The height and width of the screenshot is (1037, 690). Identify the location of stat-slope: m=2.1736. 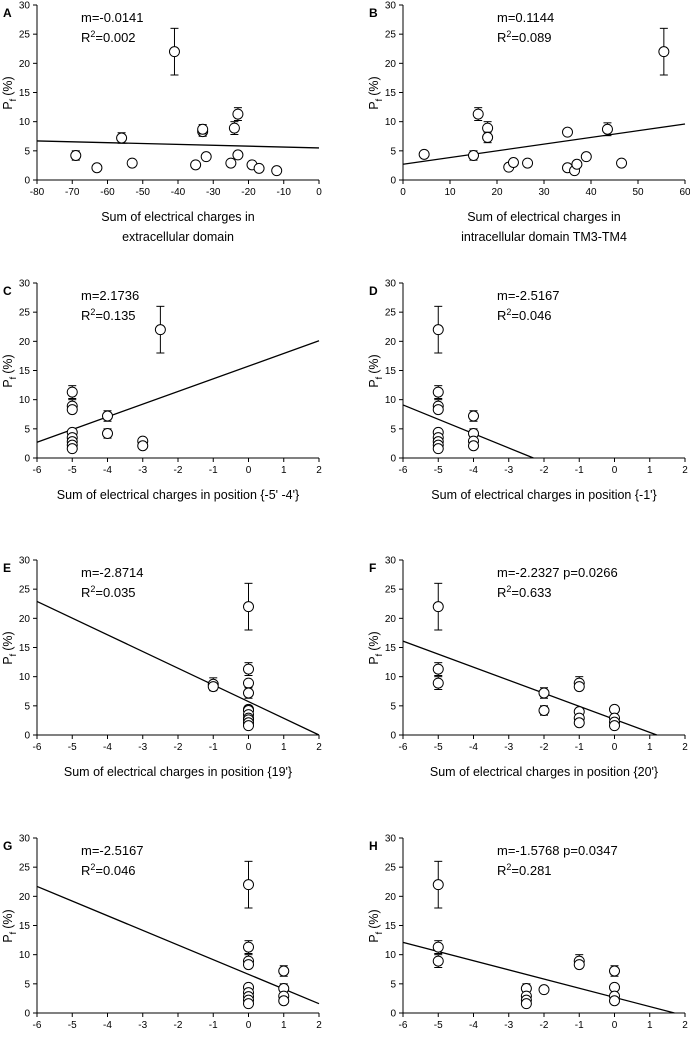
(110, 295).